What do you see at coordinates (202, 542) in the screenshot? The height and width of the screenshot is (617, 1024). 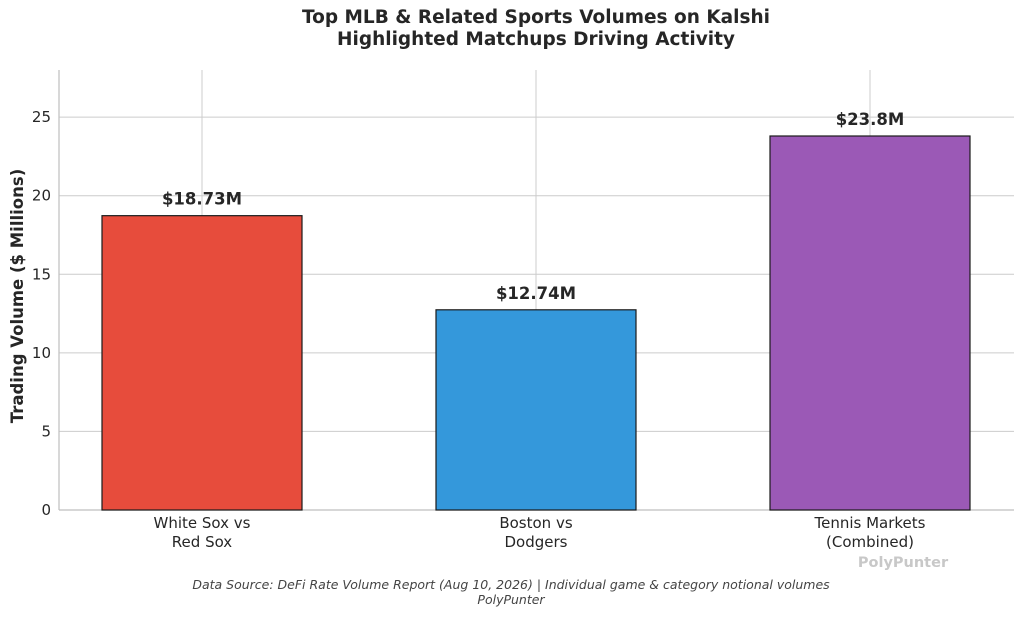 I see `x-tick-label: Red Sox` at bounding box center [202, 542].